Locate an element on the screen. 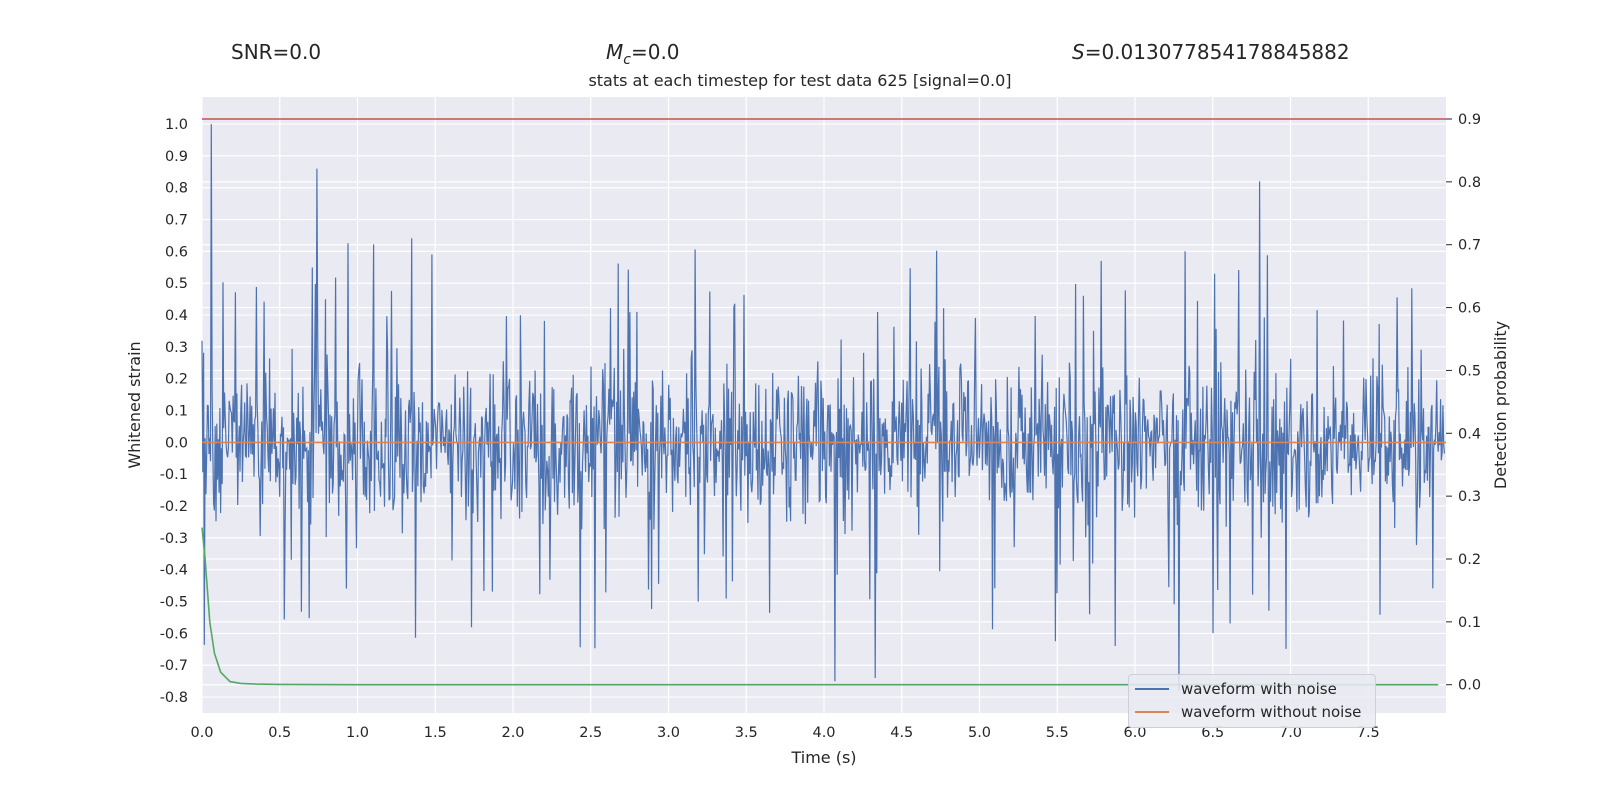 This screenshot has width=1600, height=800. legend-swatch-without-noise is located at coordinates (1152, 712).